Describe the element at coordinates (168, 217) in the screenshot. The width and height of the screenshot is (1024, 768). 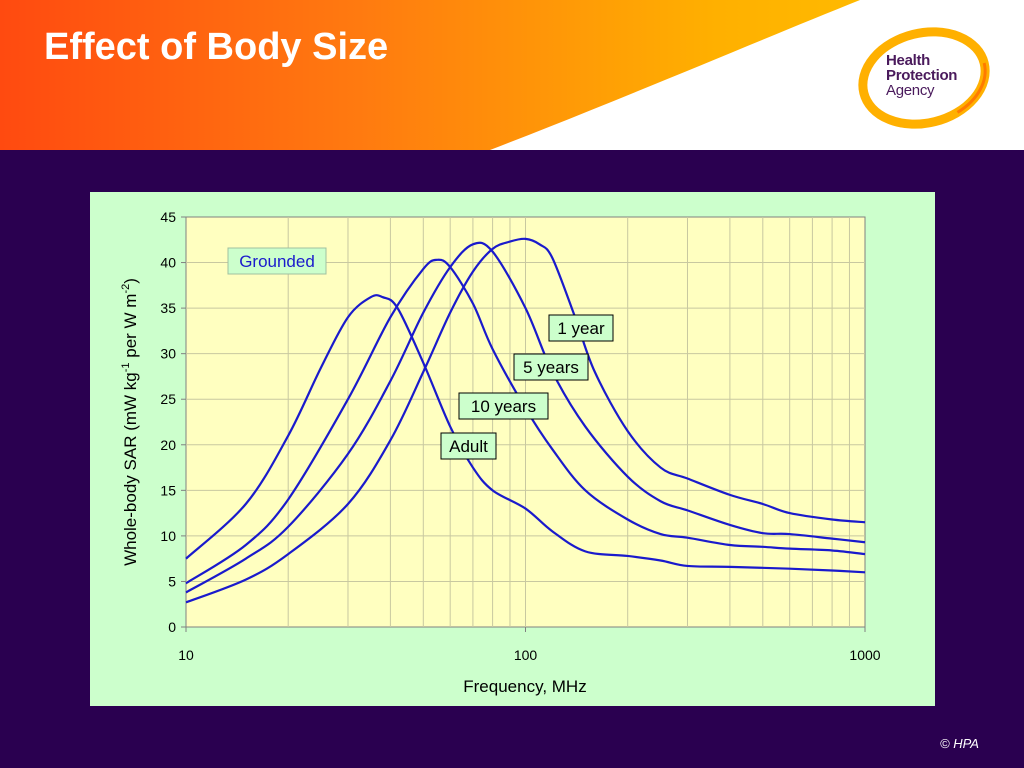
I see `y-tick-label: 45` at that location.